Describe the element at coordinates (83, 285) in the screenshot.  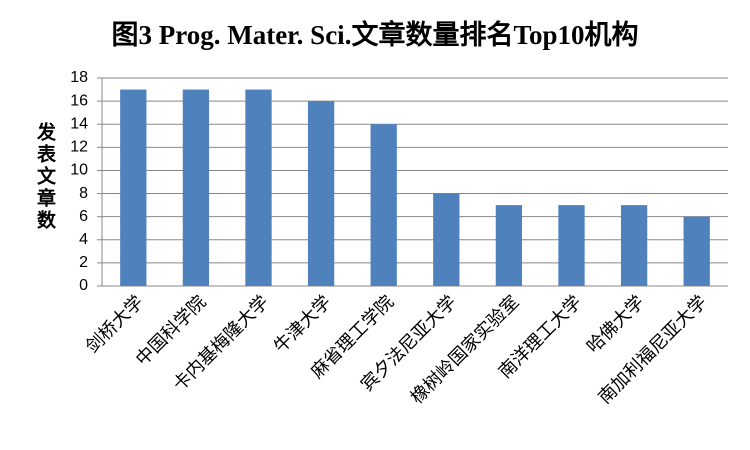
I see `y-tick-label: 0` at that location.